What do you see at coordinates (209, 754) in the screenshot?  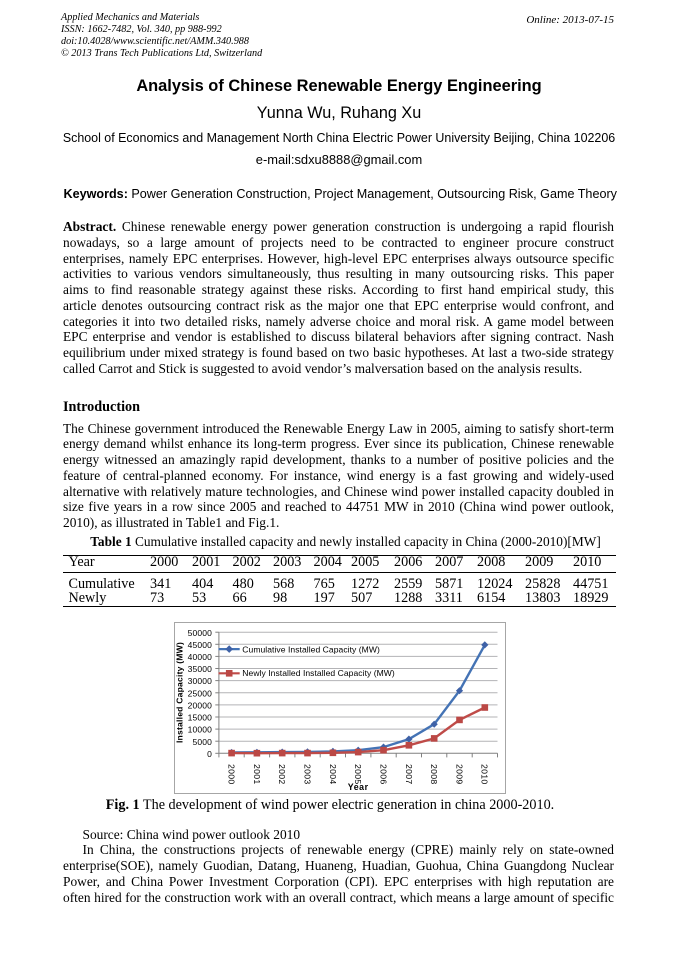 I see `svg-text: 0` at bounding box center [209, 754].